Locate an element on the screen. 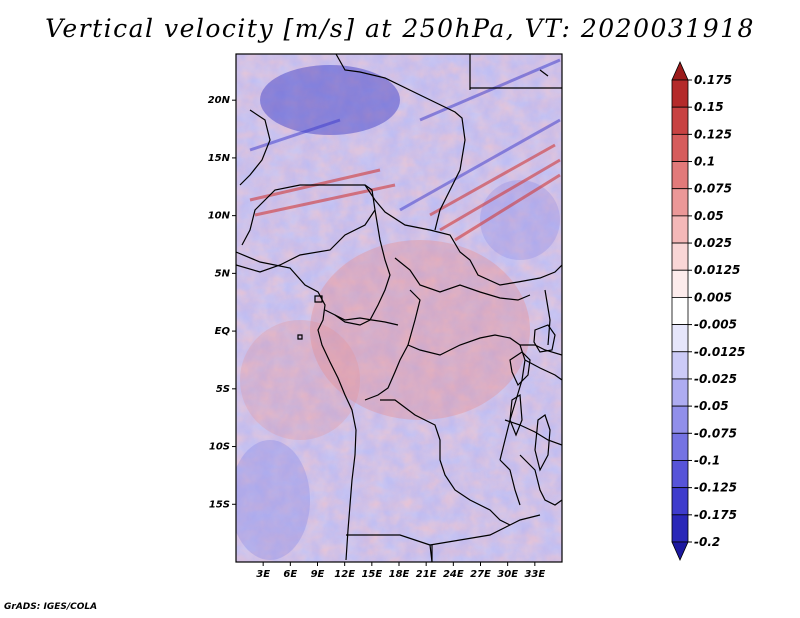  lat-tick-label: EQ is located at coordinates (223, 331).